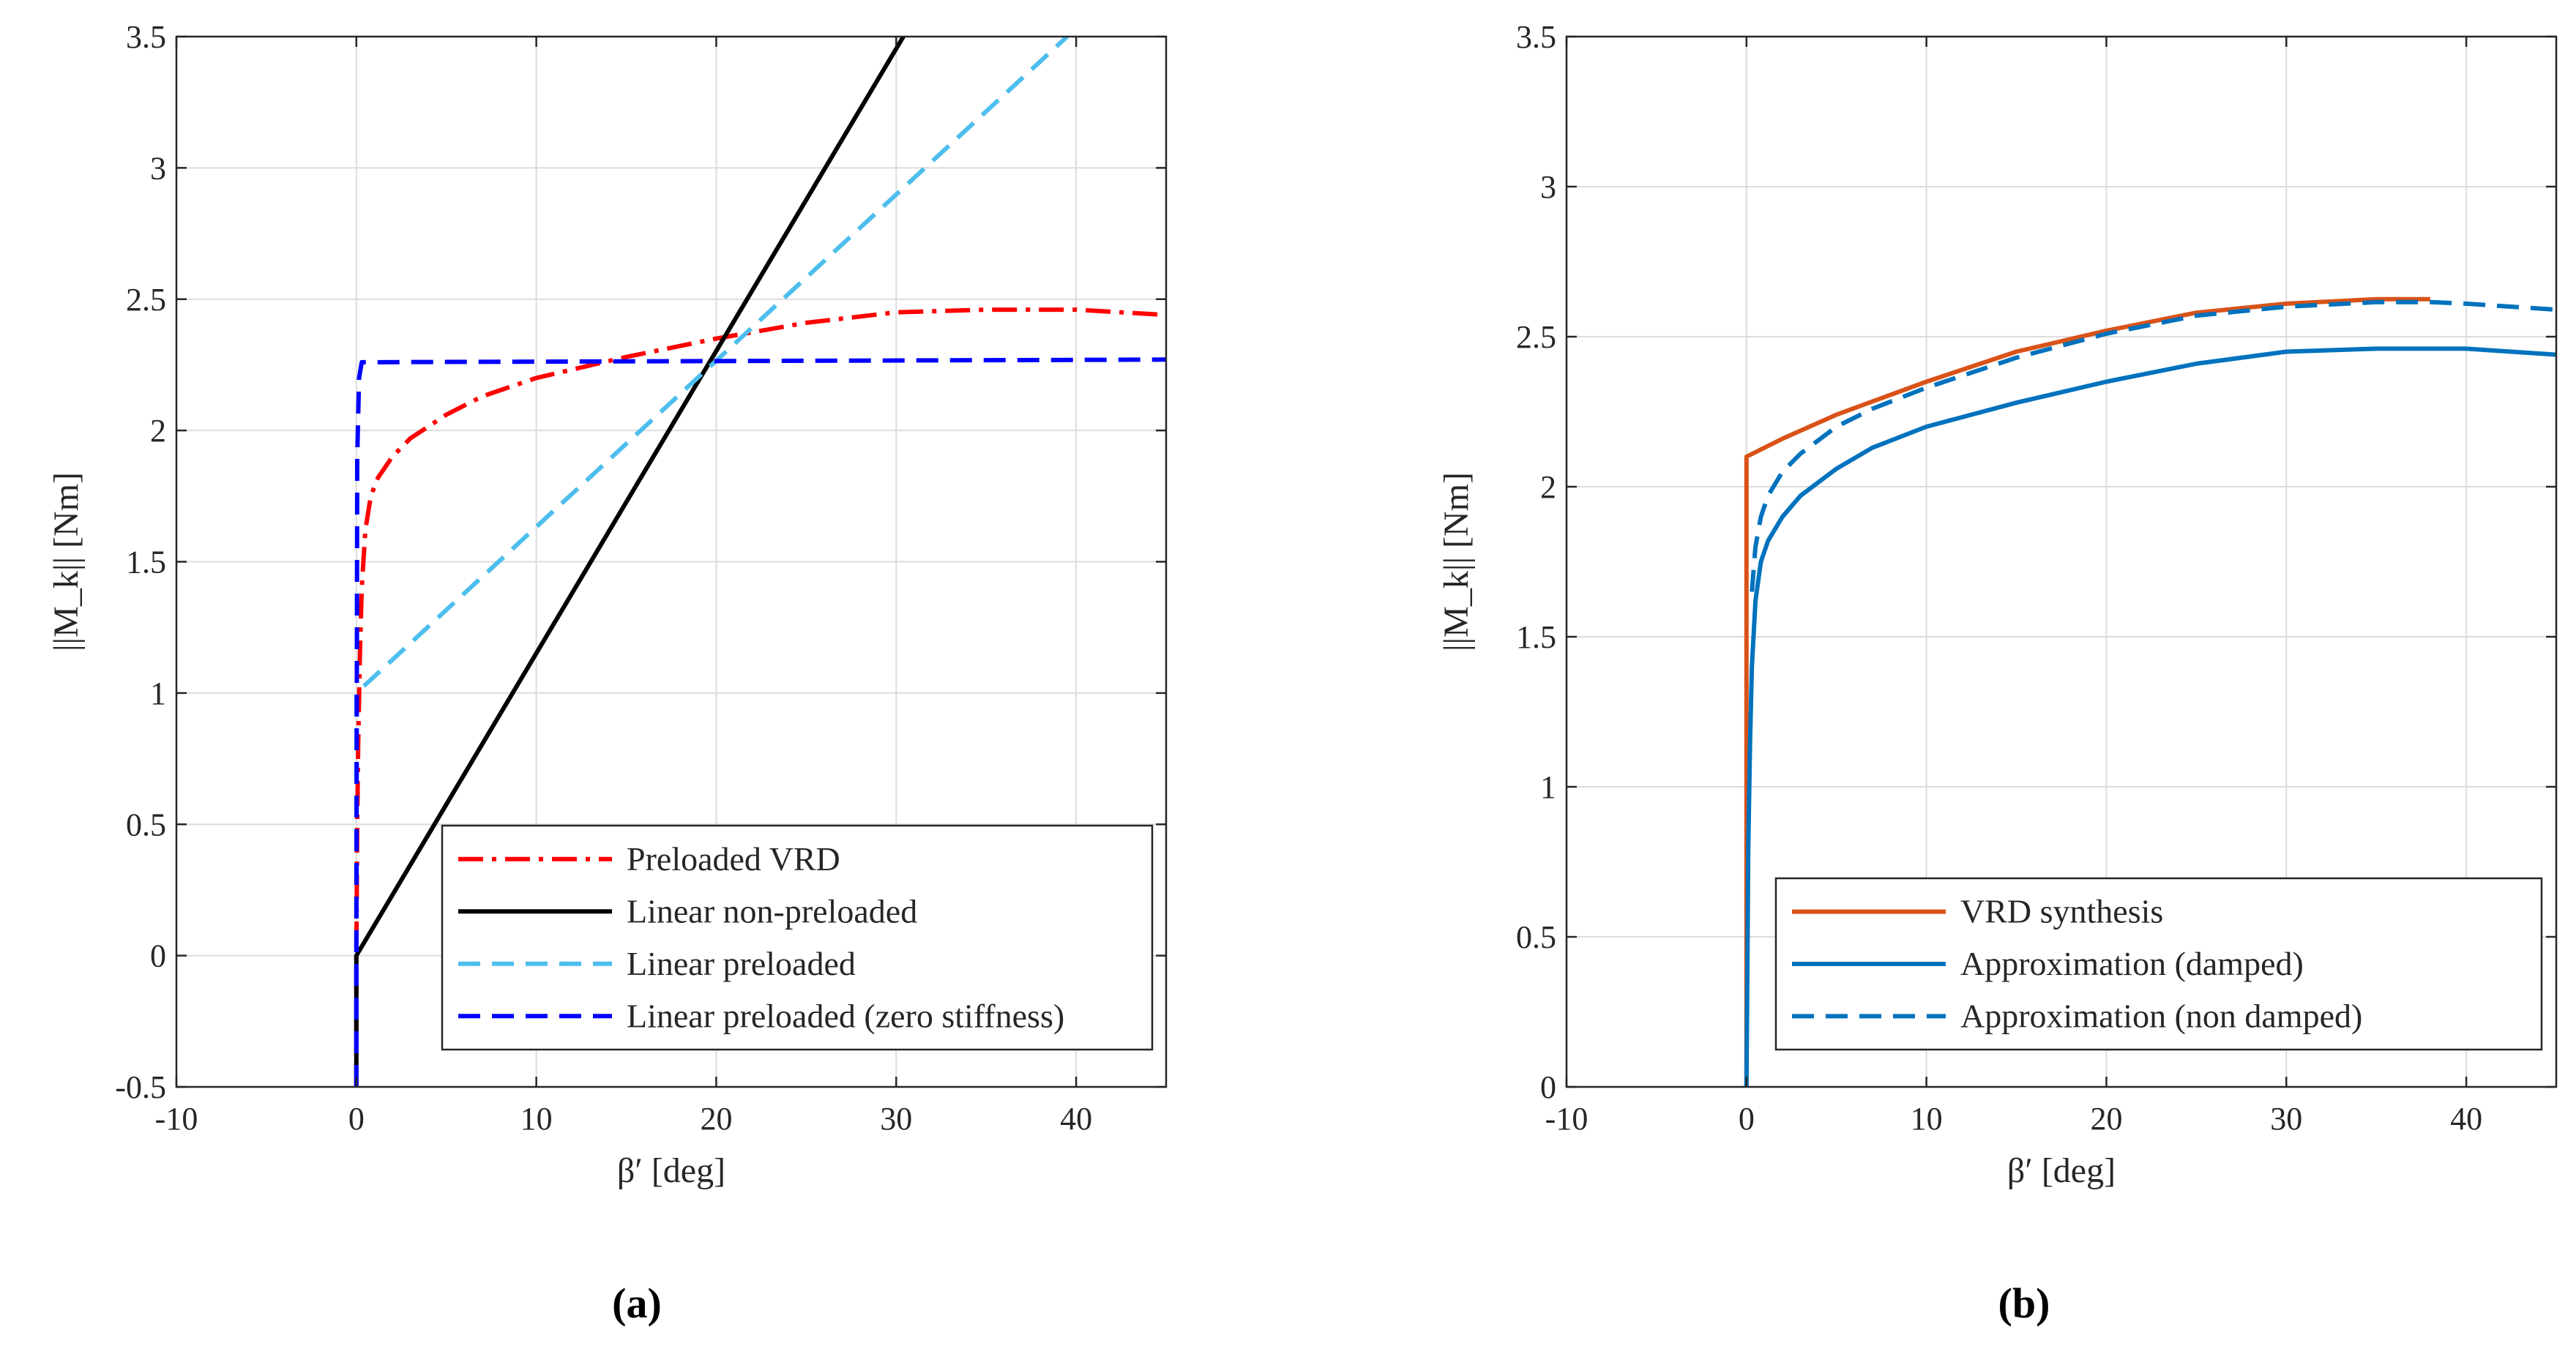 The height and width of the screenshot is (1346, 2576). Describe the element at coordinates (2132, 964) in the screenshot. I see `legend-label-b-1: Approximation (damped)` at that location.